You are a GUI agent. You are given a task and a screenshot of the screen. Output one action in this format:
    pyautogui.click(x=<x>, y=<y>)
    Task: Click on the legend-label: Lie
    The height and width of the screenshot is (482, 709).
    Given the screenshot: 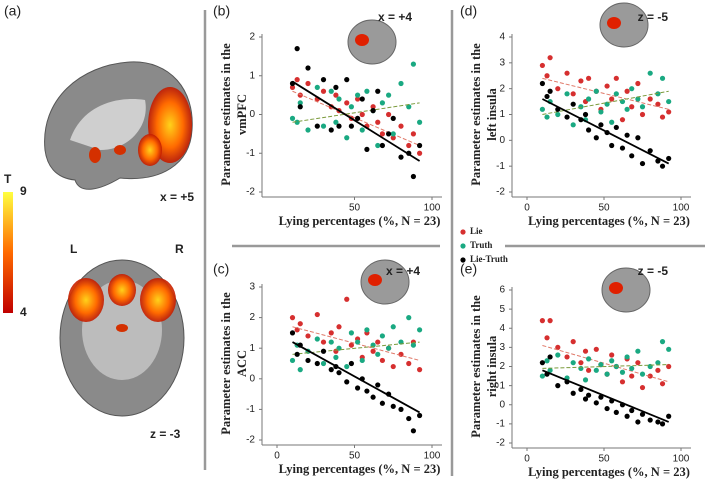 What is the action you would take?
    pyautogui.click(x=476, y=231)
    